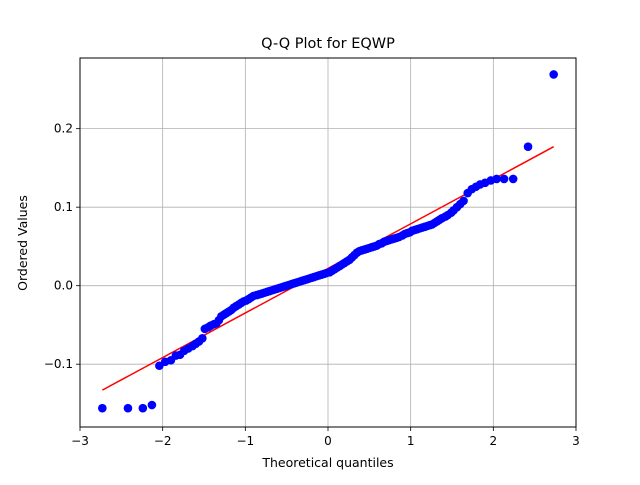 This screenshot has height=485, width=640. I want to click on y-tick-label: 0.1, so click(63, 207).